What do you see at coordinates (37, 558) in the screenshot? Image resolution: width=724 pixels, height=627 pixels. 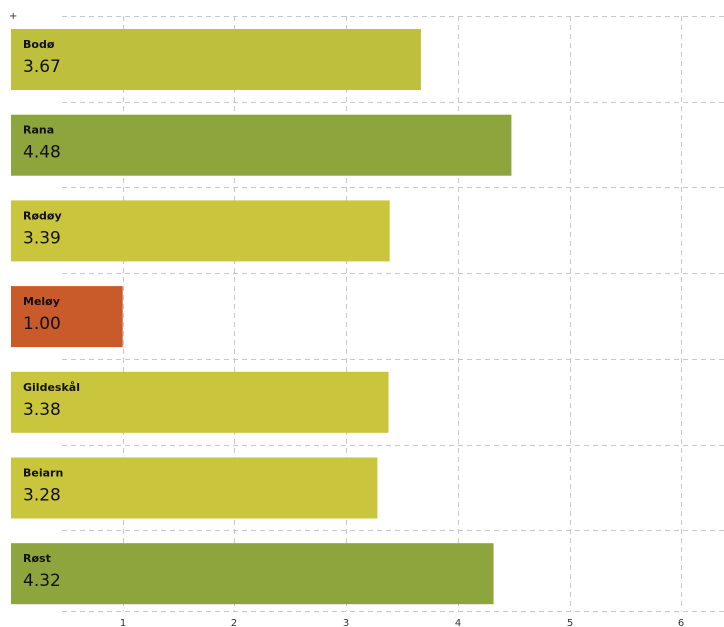 I see `bar-category-label: Røst` at bounding box center [37, 558].